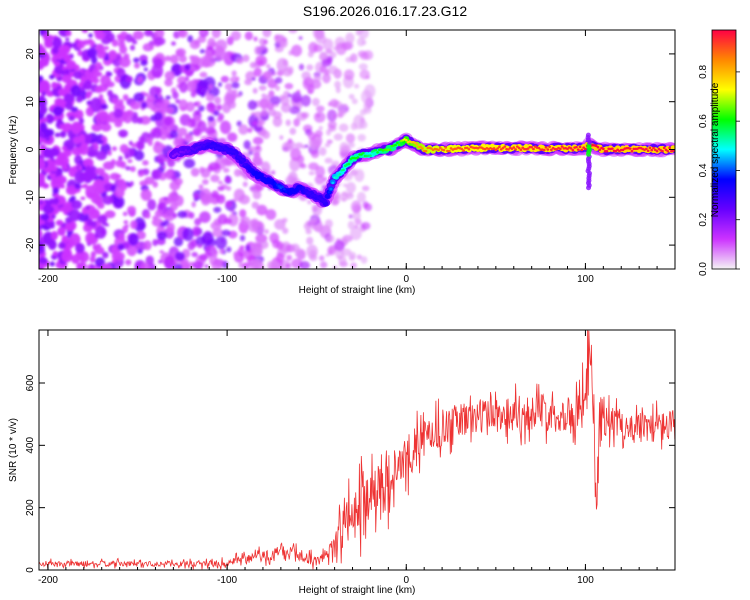 This screenshot has width=750, height=600. What do you see at coordinates (227, 279) in the screenshot?
I see `x-tick-label: -100` at bounding box center [227, 279].